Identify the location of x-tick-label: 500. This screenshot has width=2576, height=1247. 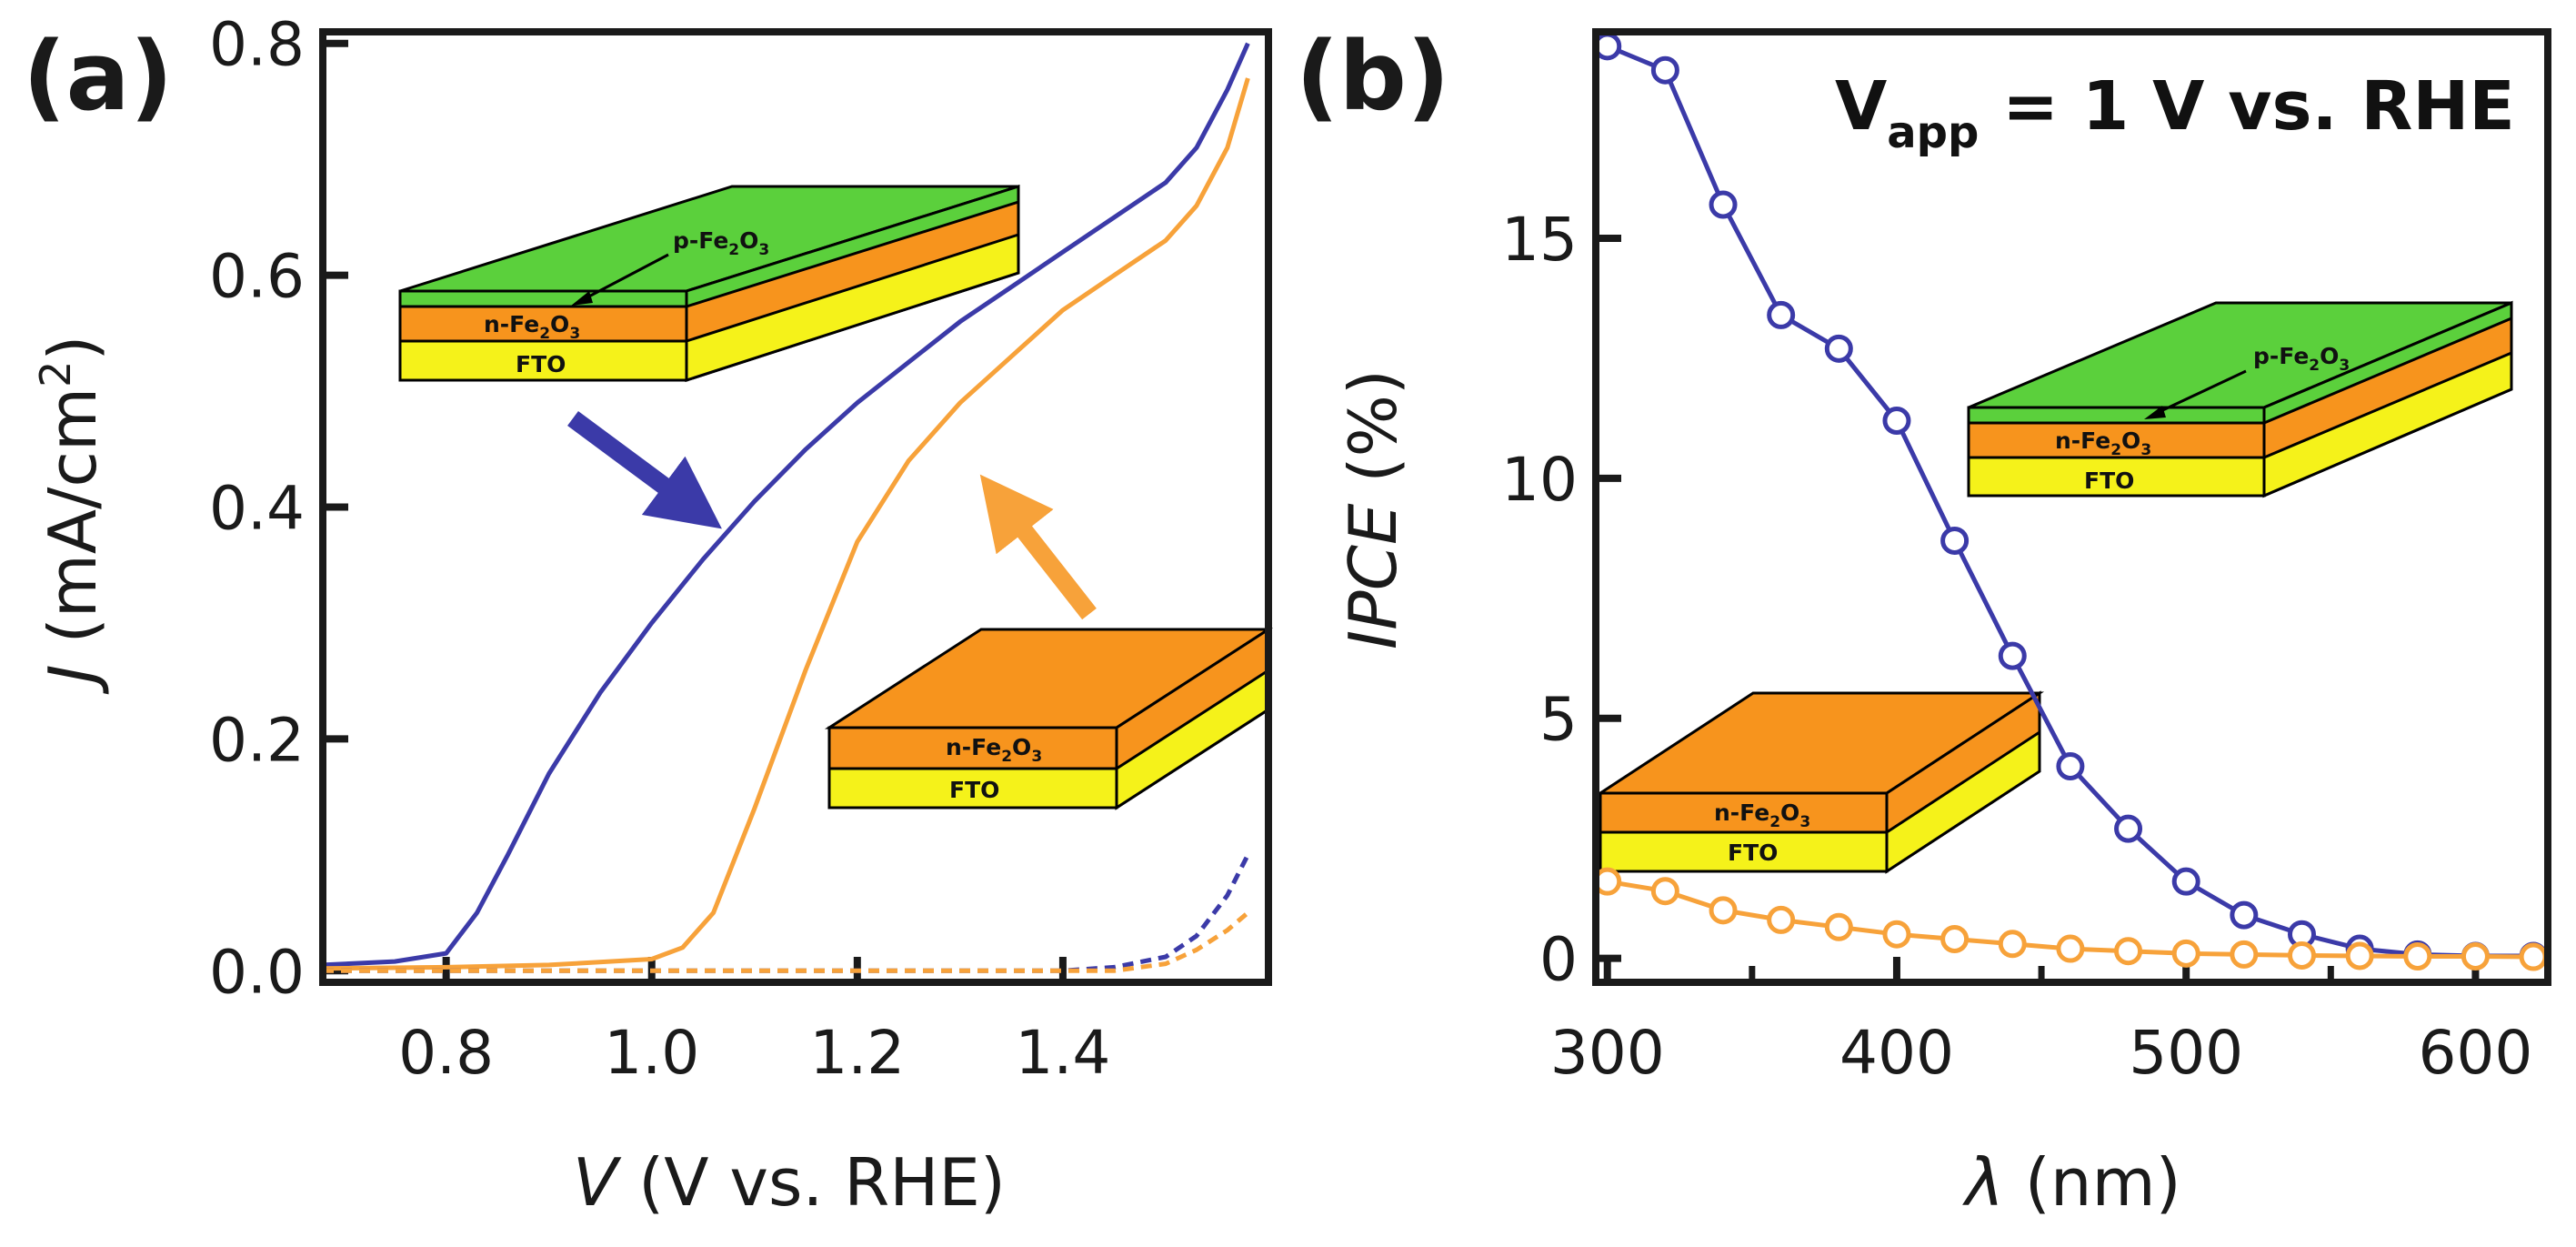
(2186, 1053).